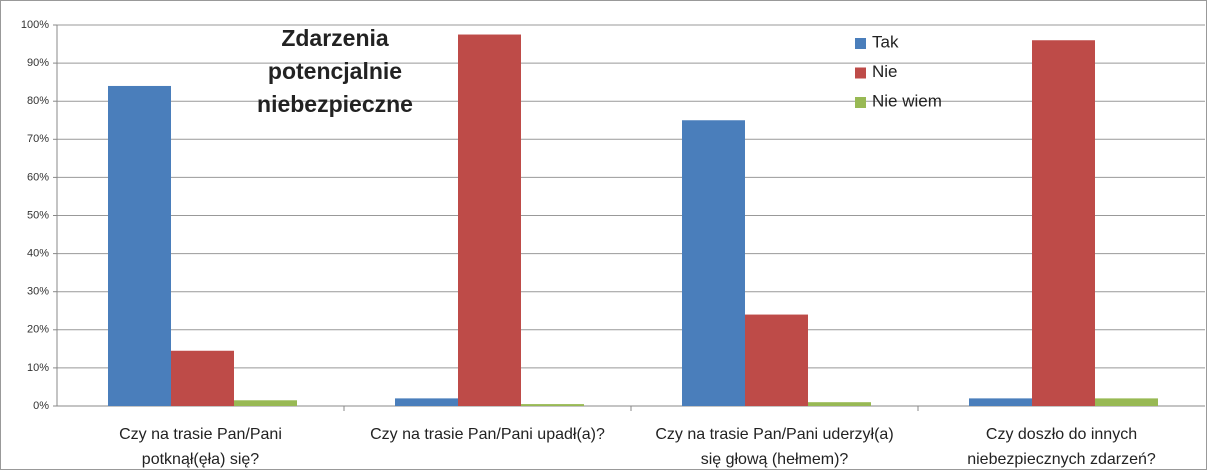 The width and height of the screenshot is (1207, 470). What do you see at coordinates (38, 101) in the screenshot?
I see `y-tick-label: 80%` at bounding box center [38, 101].